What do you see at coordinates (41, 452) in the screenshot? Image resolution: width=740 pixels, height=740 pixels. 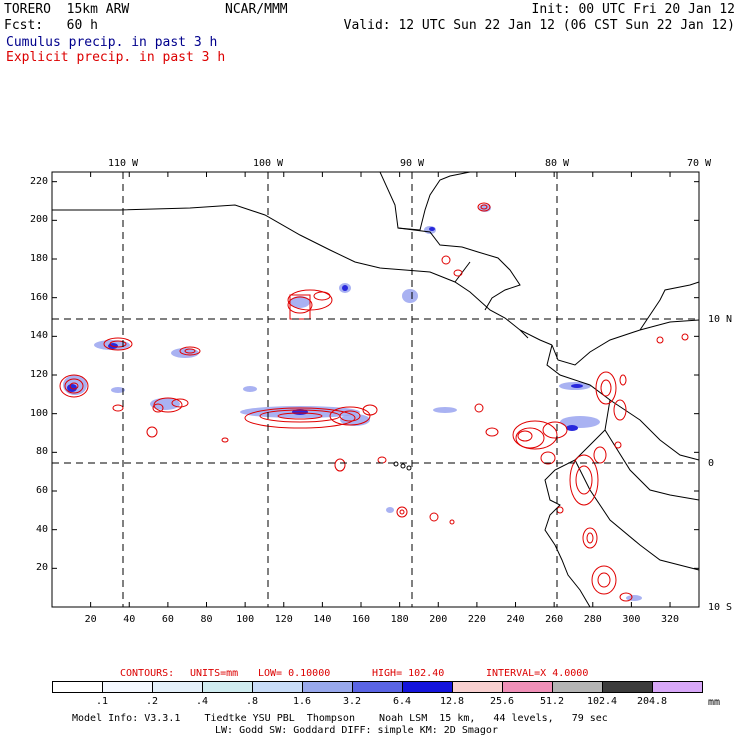 I see `y-tick-label: 80` at bounding box center [41, 452].